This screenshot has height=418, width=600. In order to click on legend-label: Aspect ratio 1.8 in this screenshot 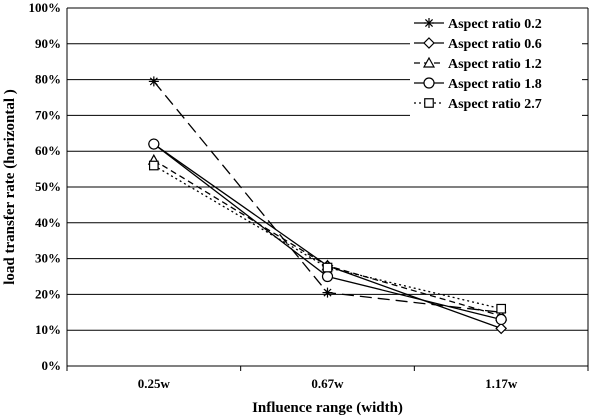, I will do `click(495, 84)`.